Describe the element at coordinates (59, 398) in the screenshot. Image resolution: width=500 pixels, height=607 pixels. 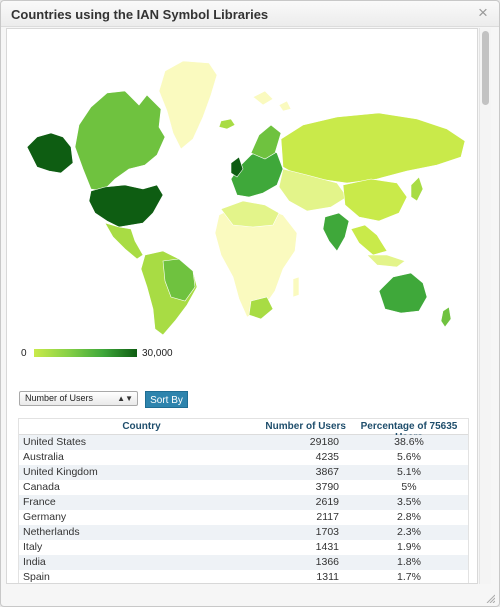
I see `sort-select-value: Number of Users` at that location.